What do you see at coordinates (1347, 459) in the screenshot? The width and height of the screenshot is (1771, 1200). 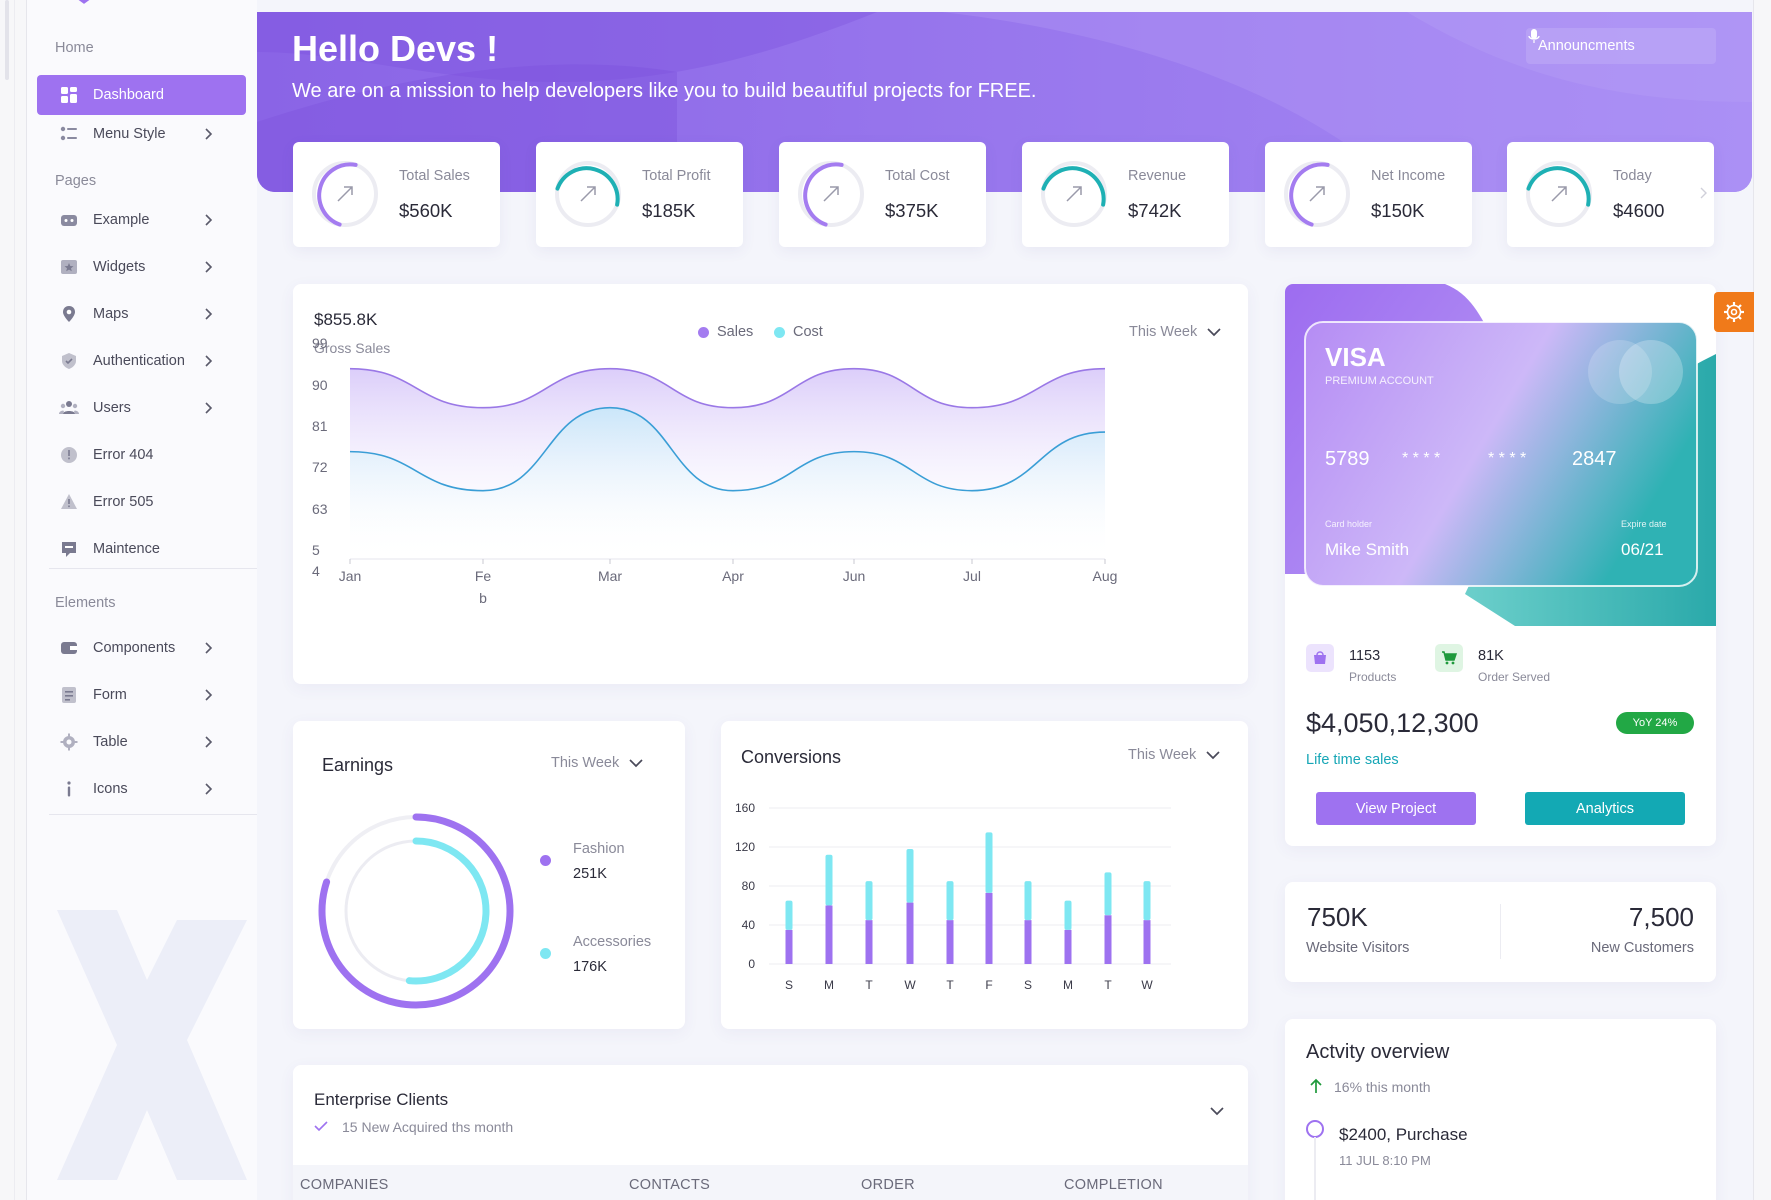 I see `card-number-first: 5789` at bounding box center [1347, 459].